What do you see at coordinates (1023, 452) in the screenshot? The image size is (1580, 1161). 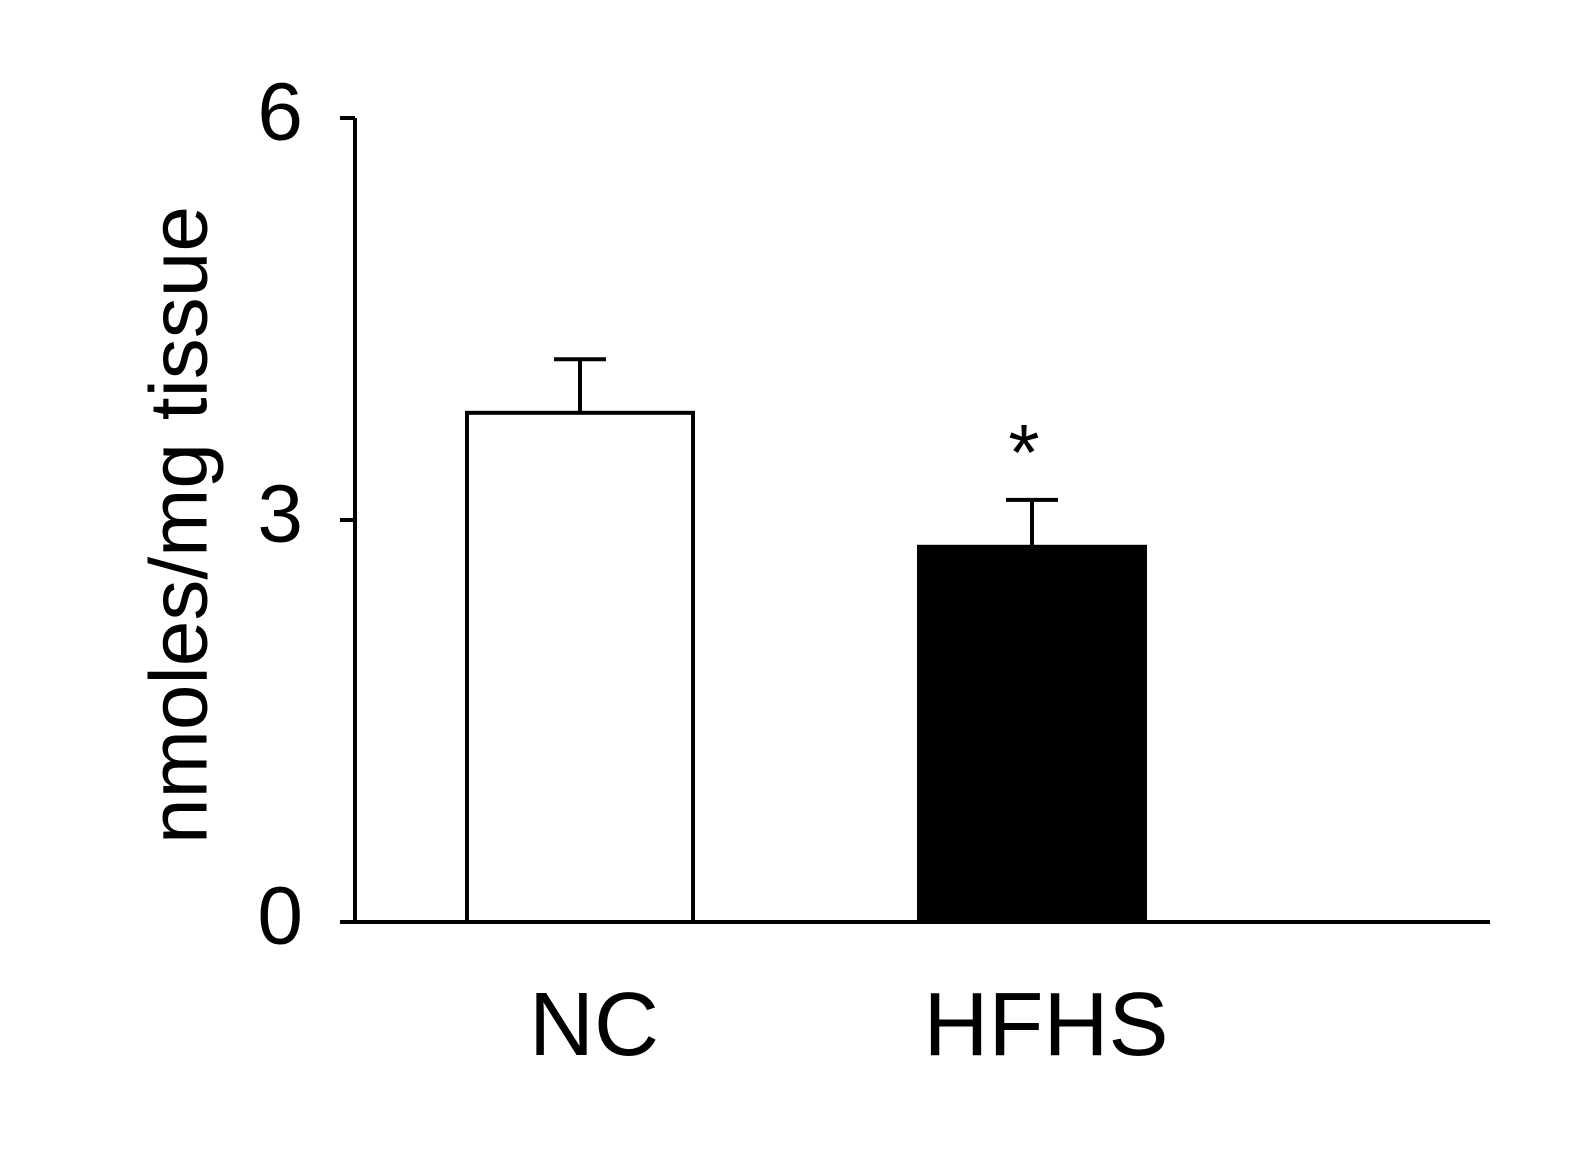 I see `significance-marker: *` at bounding box center [1023, 452].